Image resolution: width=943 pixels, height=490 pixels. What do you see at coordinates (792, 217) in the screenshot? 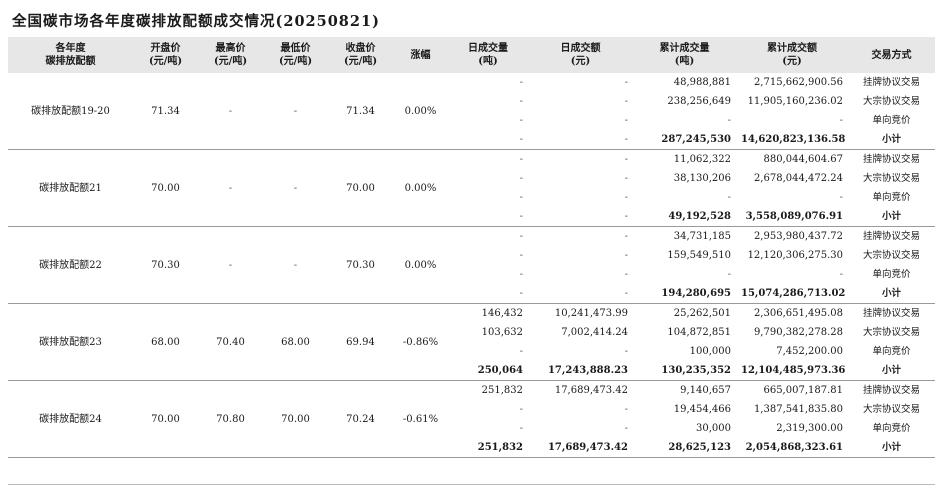
I see `subtotal-cumulative-amount: 3,558,089,076.91` at bounding box center [792, 217].